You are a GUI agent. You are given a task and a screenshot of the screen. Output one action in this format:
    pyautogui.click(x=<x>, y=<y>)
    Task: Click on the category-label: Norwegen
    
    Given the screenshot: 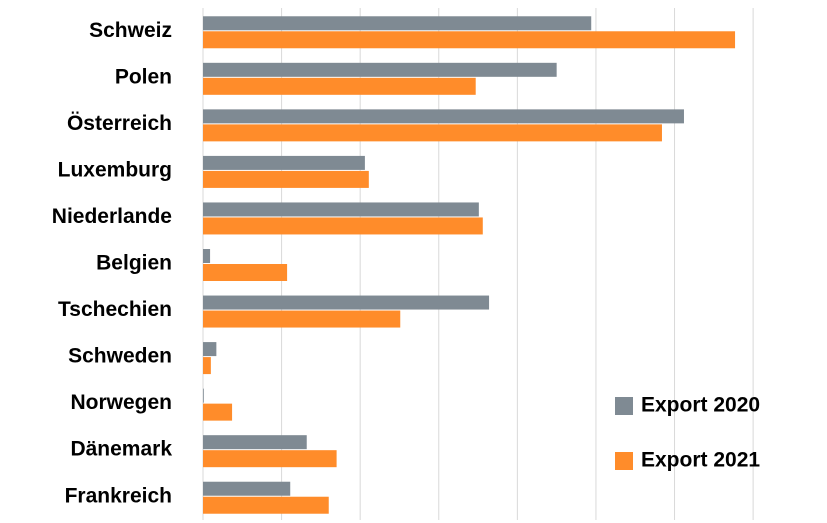 What is the action you would take?
    pyautogui.click(x=121, y=402)
    